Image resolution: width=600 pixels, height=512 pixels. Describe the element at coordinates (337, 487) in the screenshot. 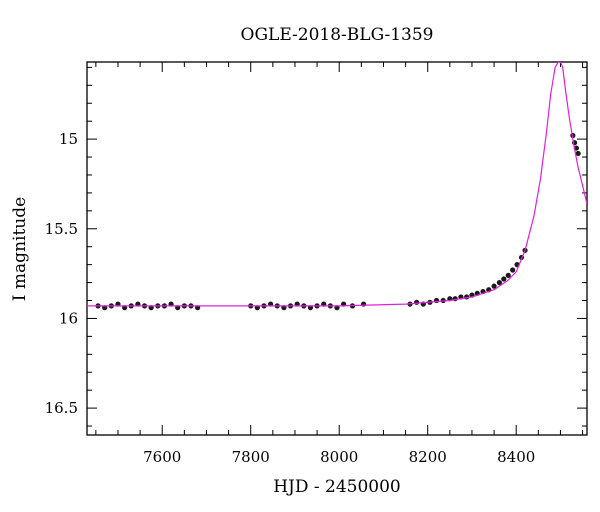

I see `x-axis-label: HJD - 2450000` at that location.